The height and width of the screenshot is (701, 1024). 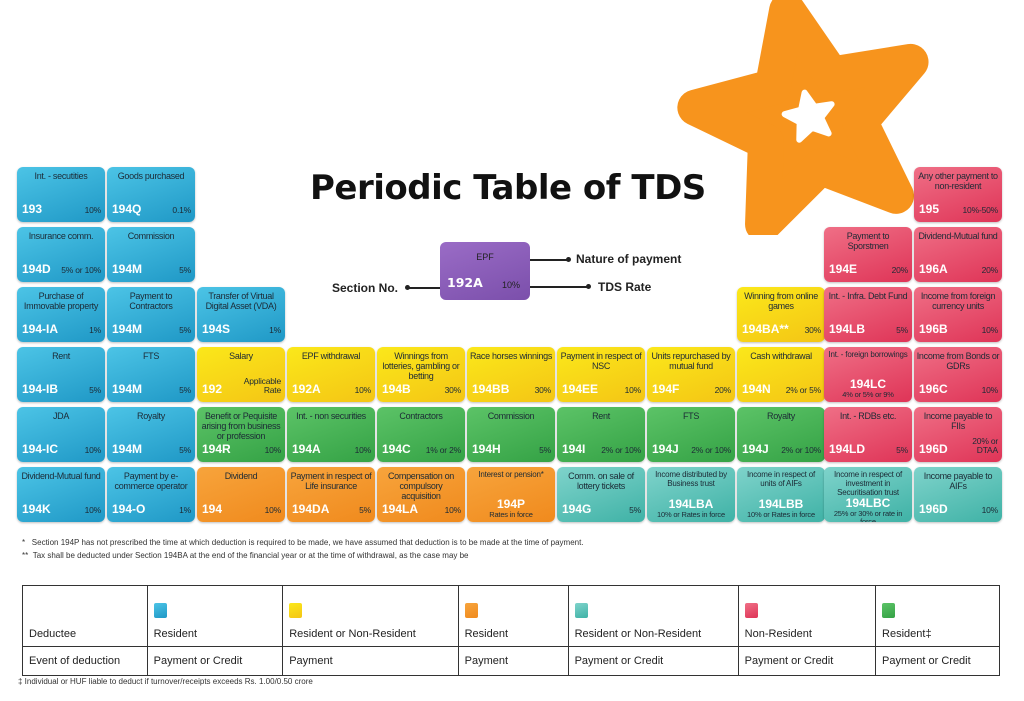 I want to click on note-mark: **, so click(x=25, y=555).